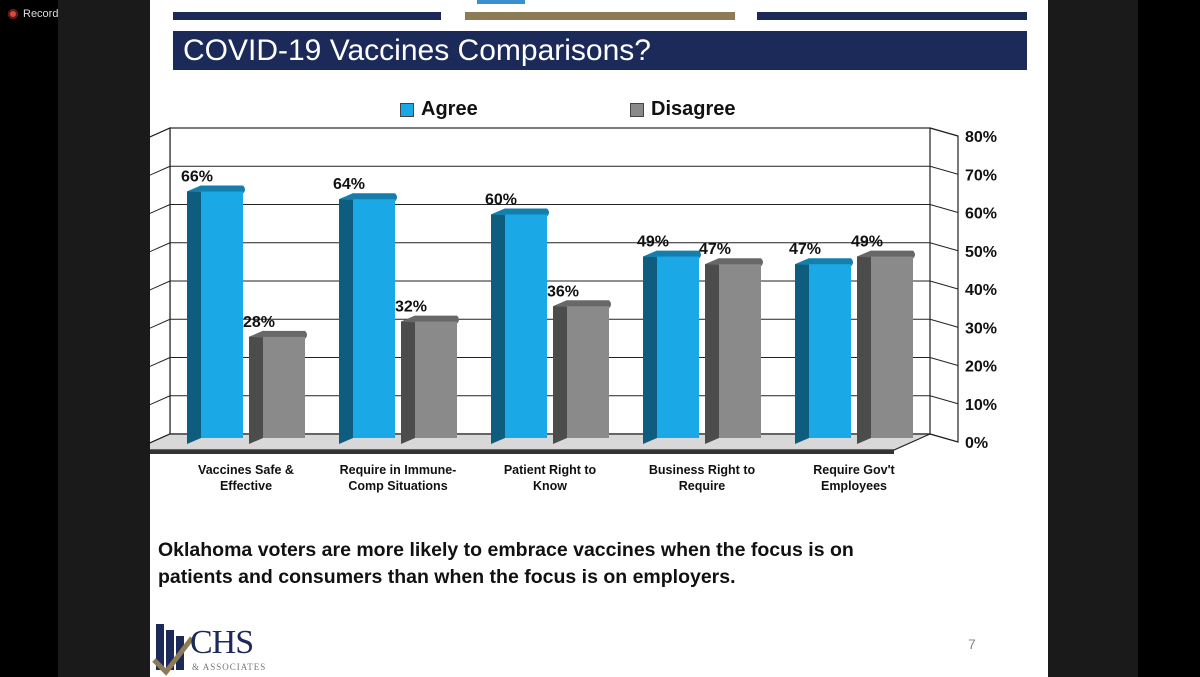 The height and width of the screenshot is (677, 1200). I want to click on right-panel, so click(1093, 338).